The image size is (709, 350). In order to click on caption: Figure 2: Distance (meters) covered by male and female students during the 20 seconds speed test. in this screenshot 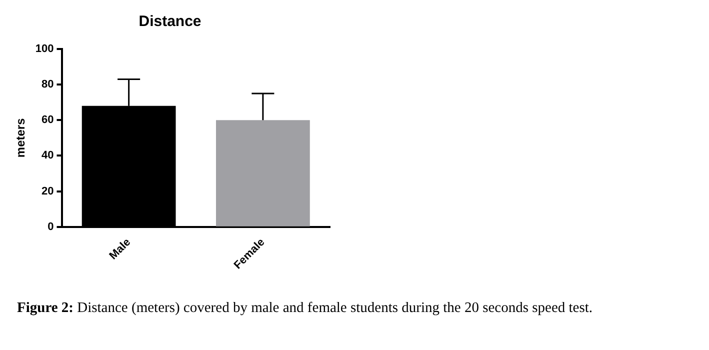, I will do `click(305, 308)`.